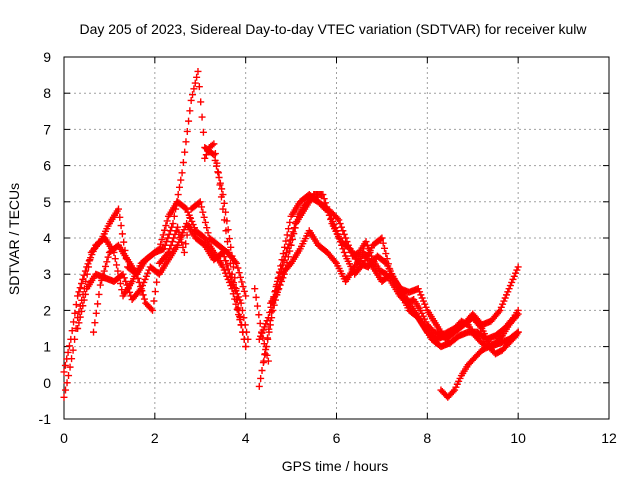  I want to click on x-tick-label: 0, so click(64, 438).